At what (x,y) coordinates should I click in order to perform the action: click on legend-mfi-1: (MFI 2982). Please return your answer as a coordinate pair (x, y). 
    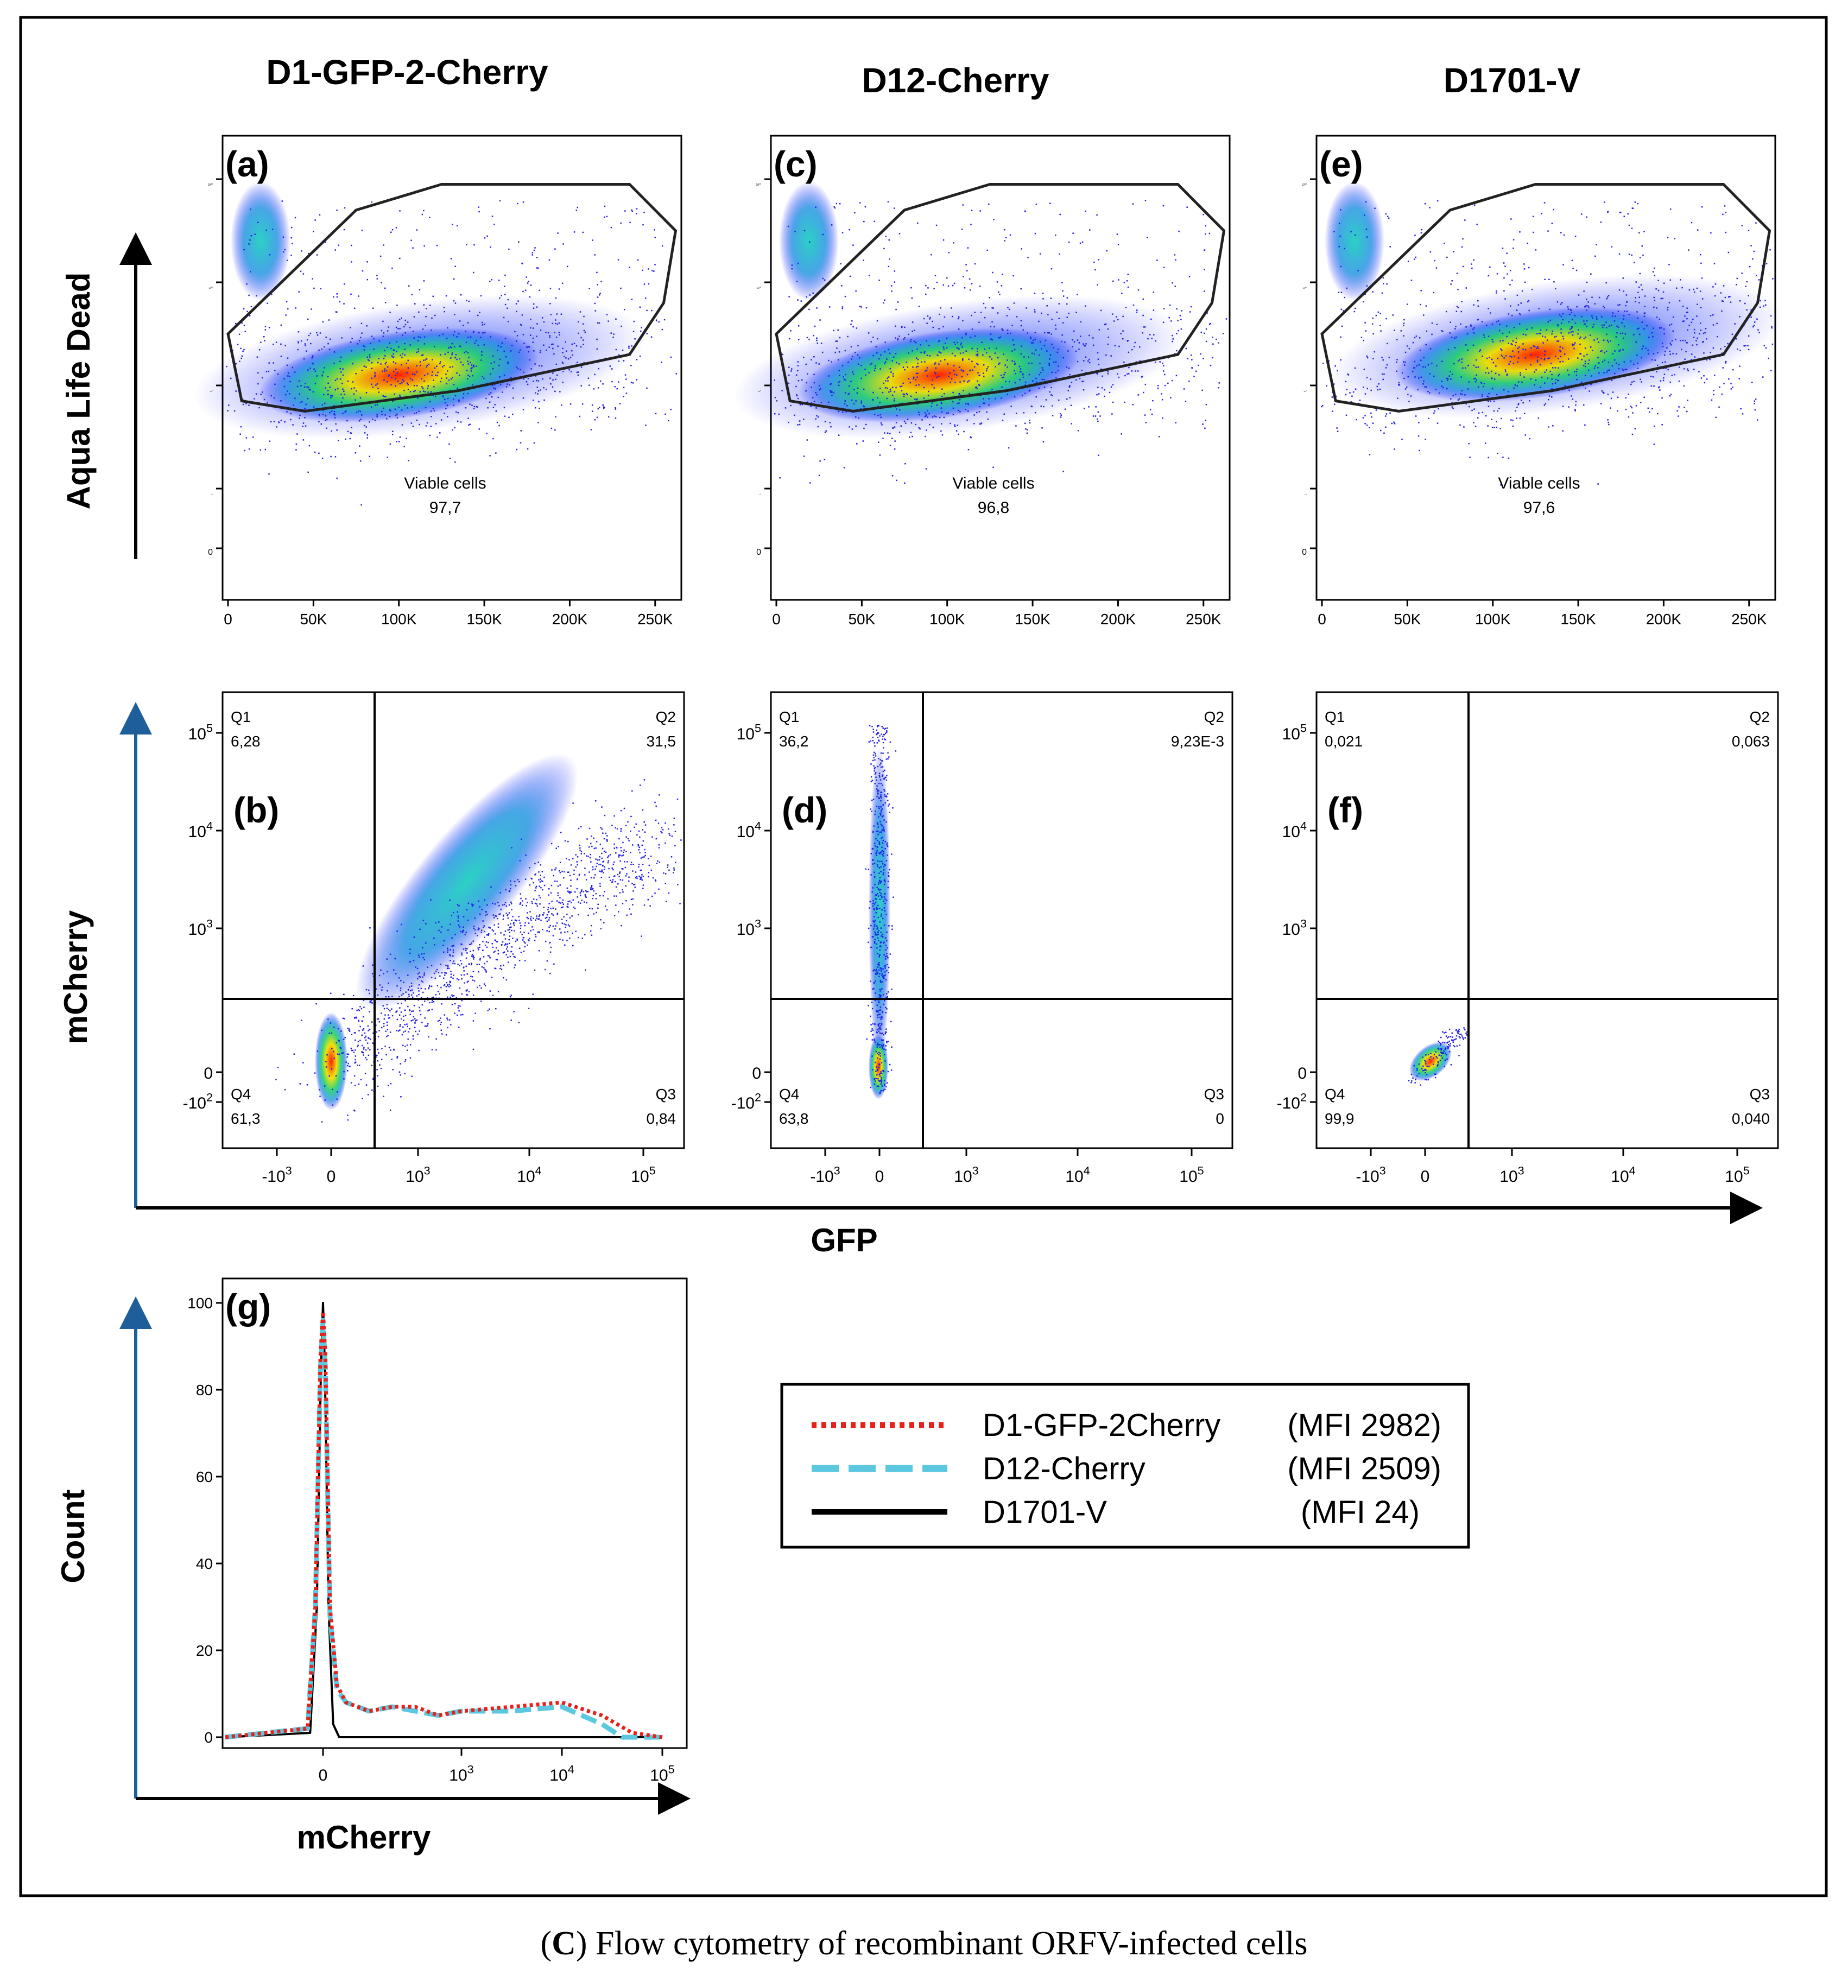
    Looking at the image, I should click on (1364, 1425).